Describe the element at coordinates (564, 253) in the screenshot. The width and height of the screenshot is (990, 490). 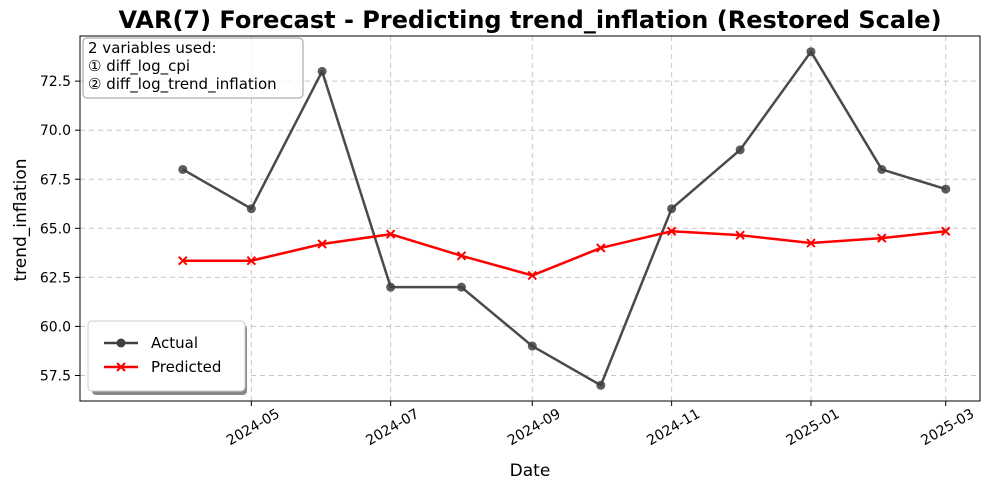
I see `predicted-series-line` at that location.